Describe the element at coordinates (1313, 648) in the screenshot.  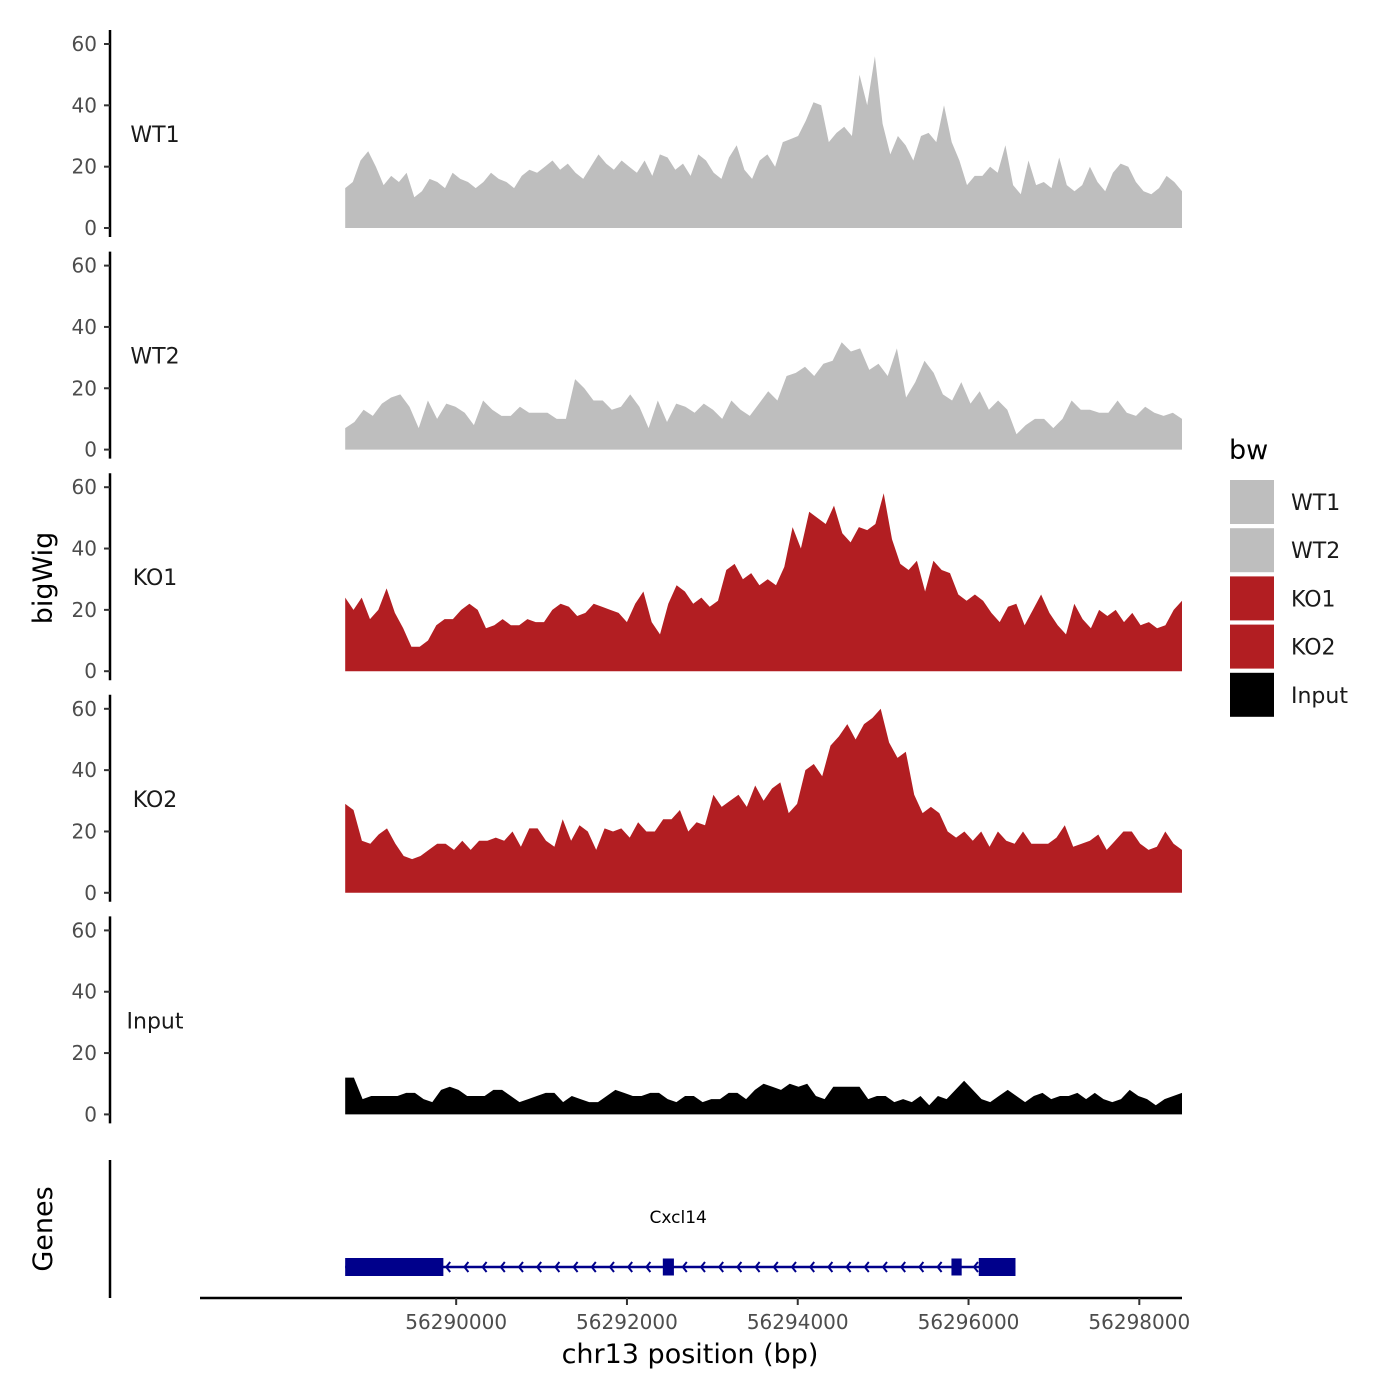
I see `legend-label-ko2: KO2` at that location.